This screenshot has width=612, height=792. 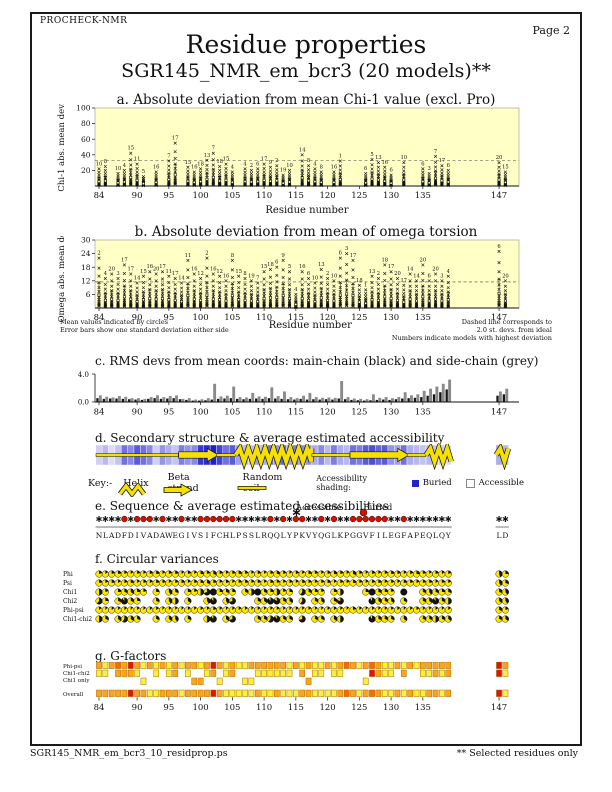 I want to click on x-axis-label: Residue number, so click(x=310, y=325).